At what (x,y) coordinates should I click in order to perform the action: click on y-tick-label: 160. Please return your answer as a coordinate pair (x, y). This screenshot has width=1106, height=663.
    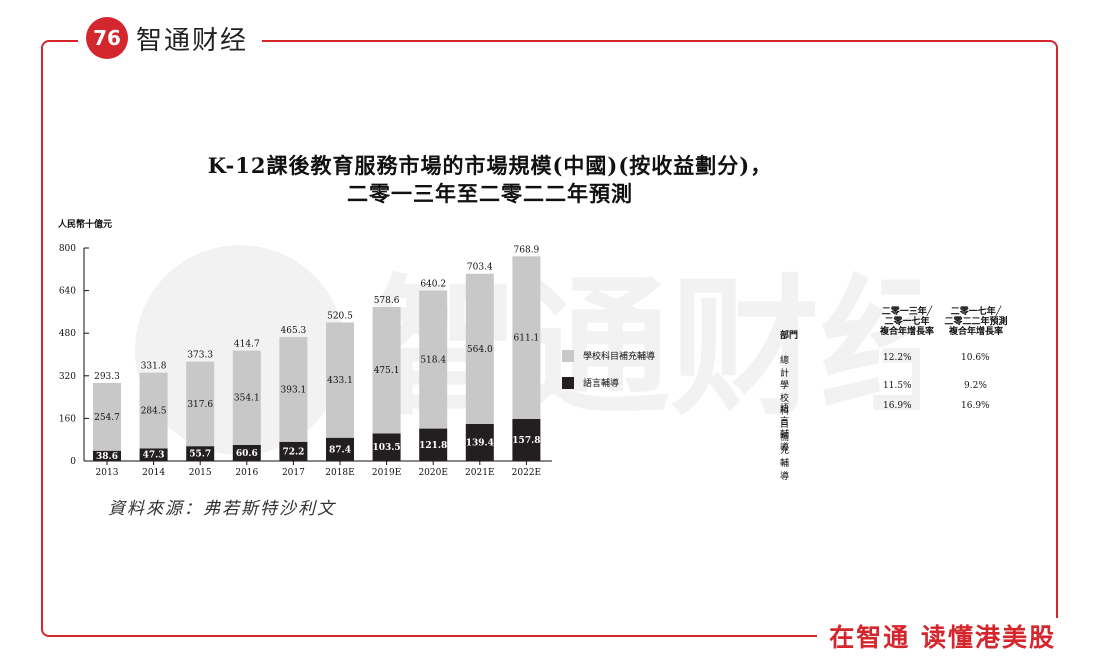
    Looking at the image, I should click on (67, 419).